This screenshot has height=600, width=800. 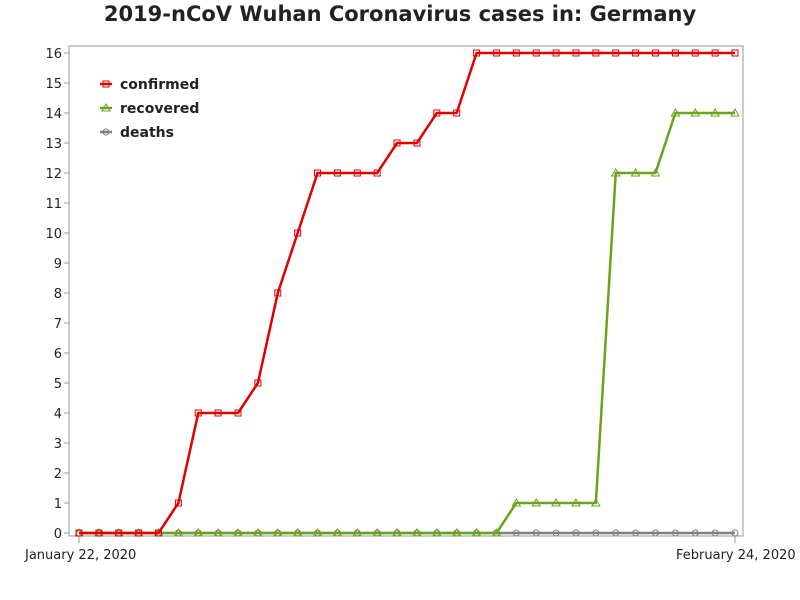 What do you see at coordinates (58, 324) in the screenshot?
I see `y-tick-label: 7` at bounding box center [58, 324].